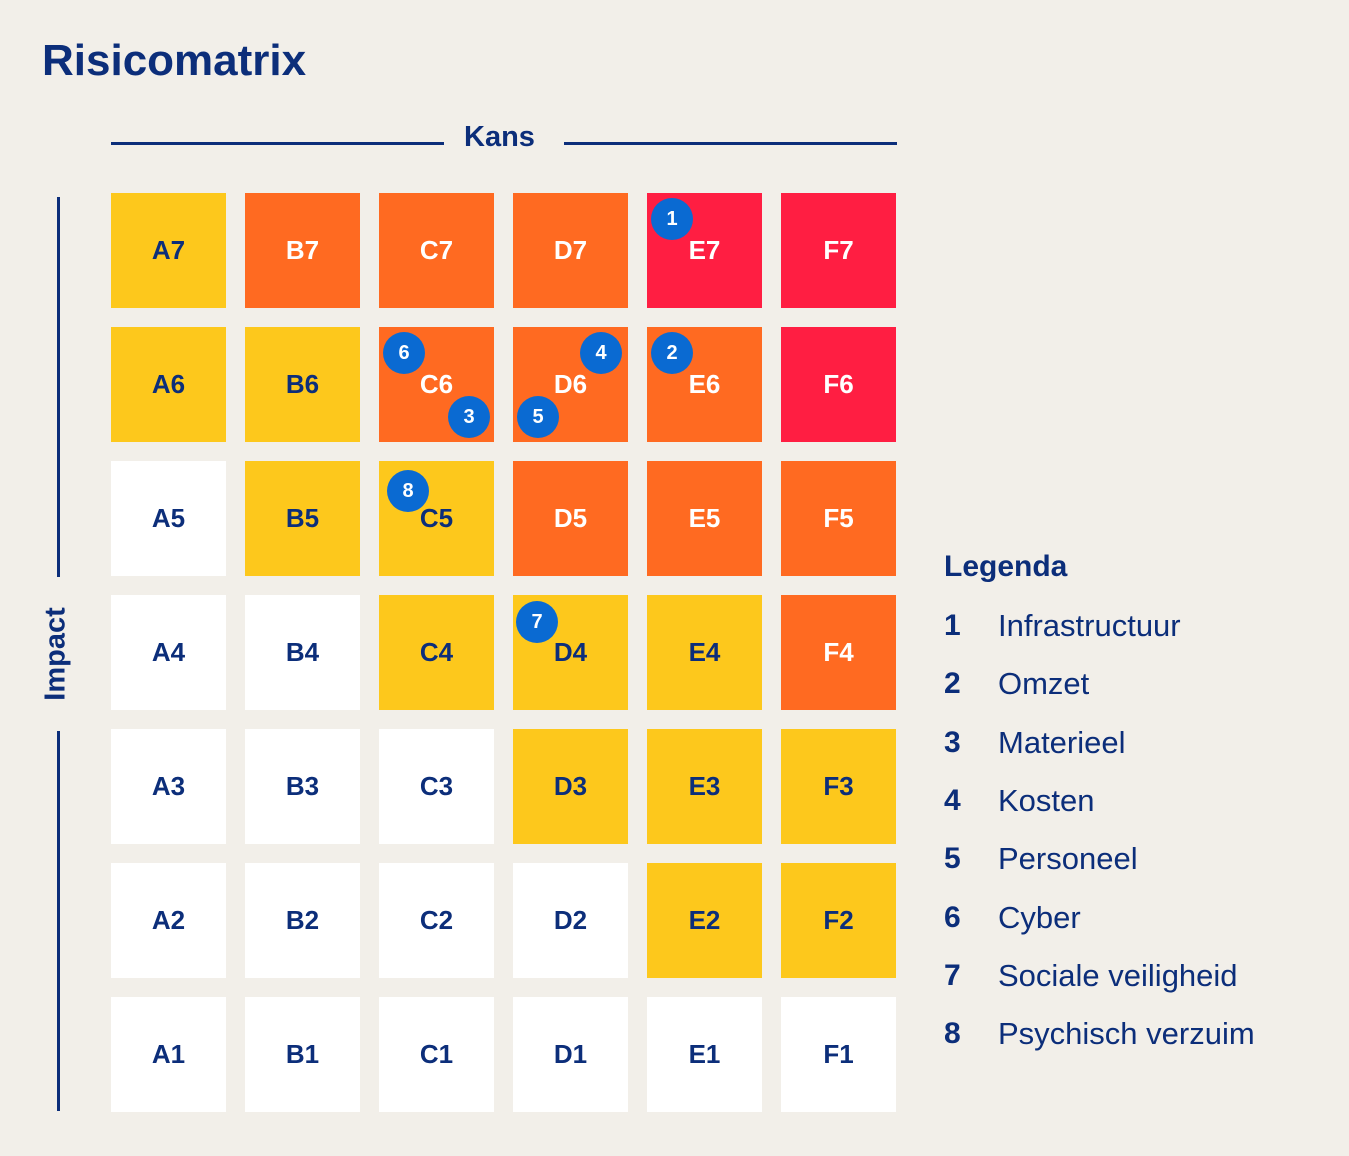 The width and height of the screenshot is (1349, 1156). I want to click on x-axis-label: Kans, so click(499, 137).